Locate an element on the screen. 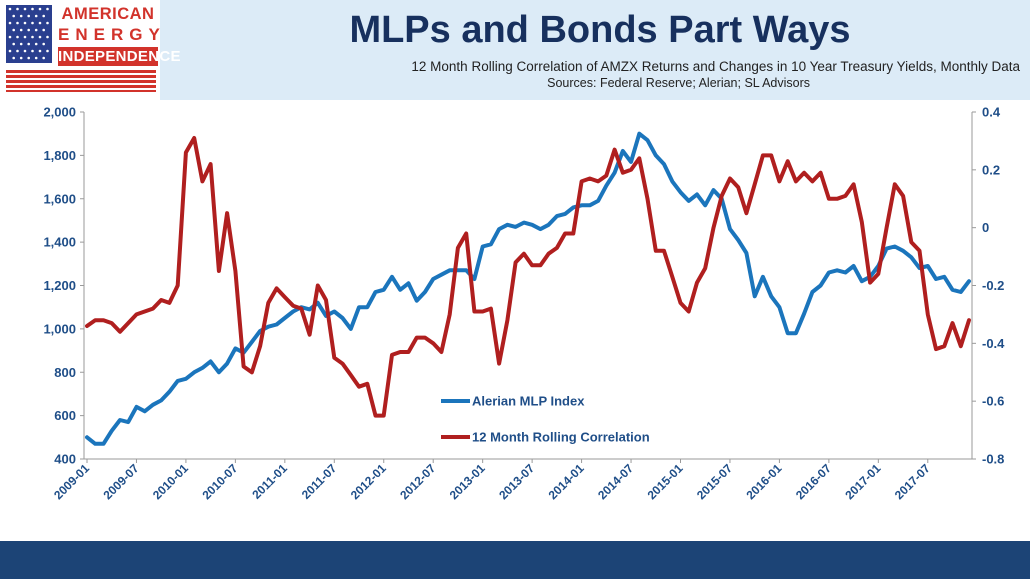  x-tick-label: 2010-01 is located at coordinates (170, 481).